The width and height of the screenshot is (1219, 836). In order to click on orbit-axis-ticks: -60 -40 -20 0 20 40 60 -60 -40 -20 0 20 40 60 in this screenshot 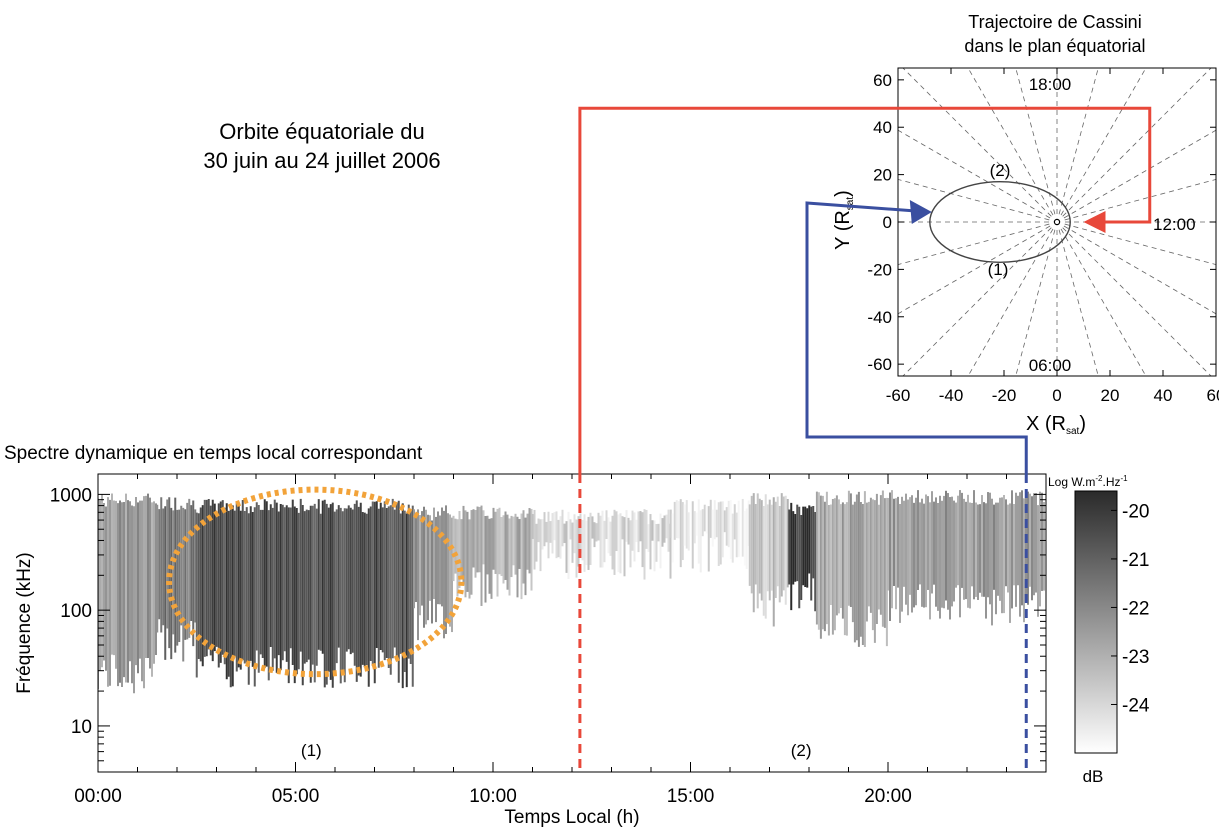, I will do `click(1043, 236)`.